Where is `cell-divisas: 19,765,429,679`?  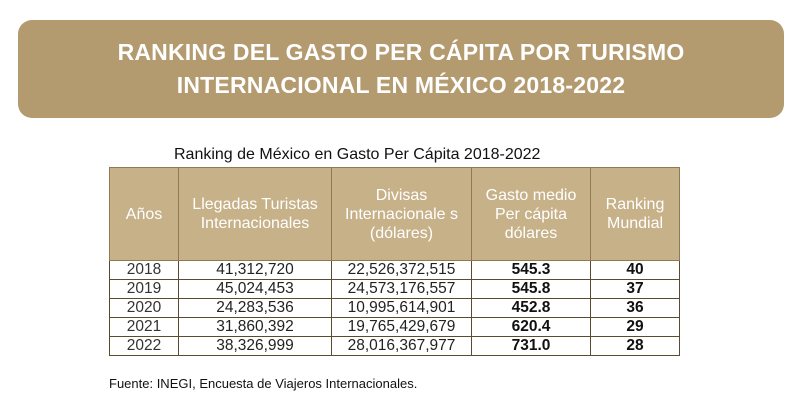 cell-divisas: 19,765,429,679 is located at coordinates (401, 327).